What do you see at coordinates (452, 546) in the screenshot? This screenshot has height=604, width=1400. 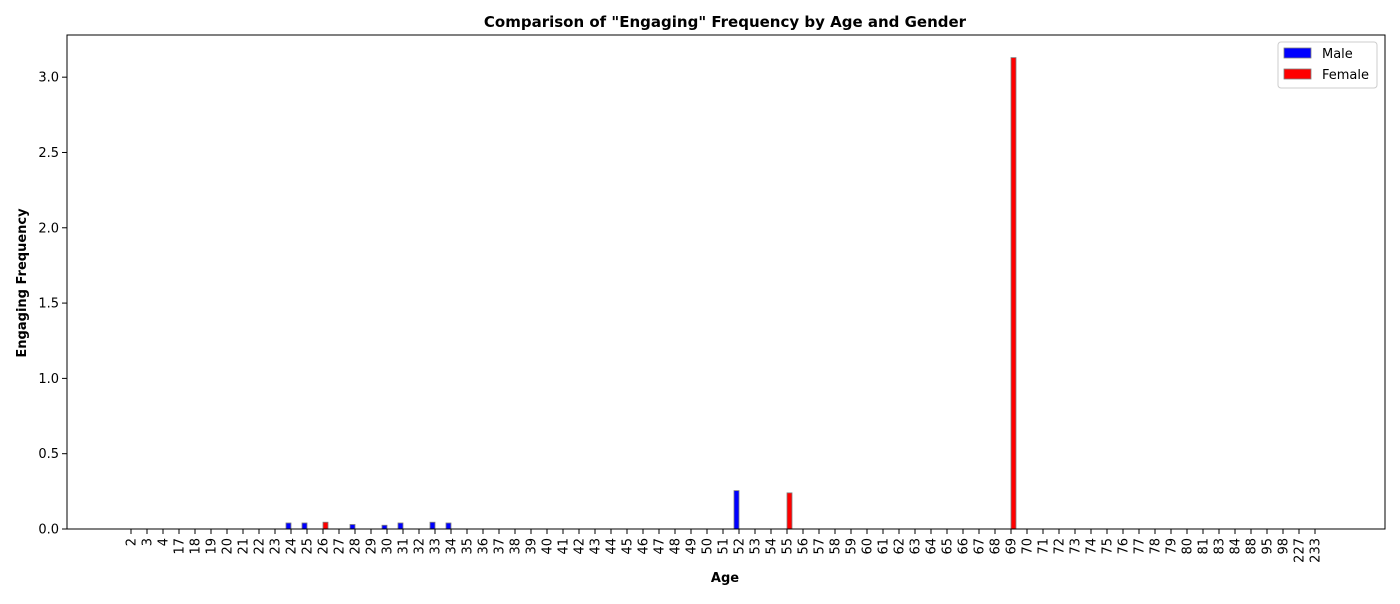 I see `x-tick-label: 34` at bounding box center [452, 546].